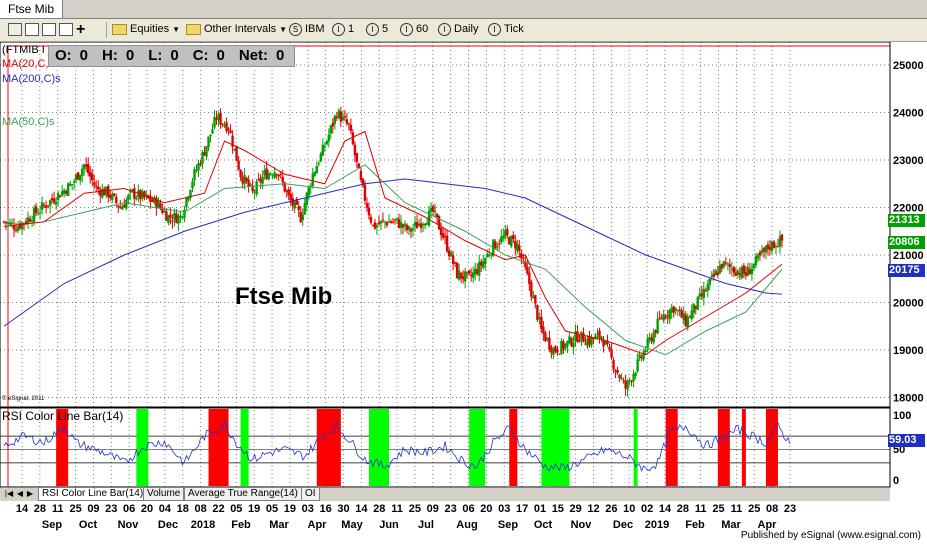  I want to click on tab-atr: Average True Range(14), so click(243, 494).